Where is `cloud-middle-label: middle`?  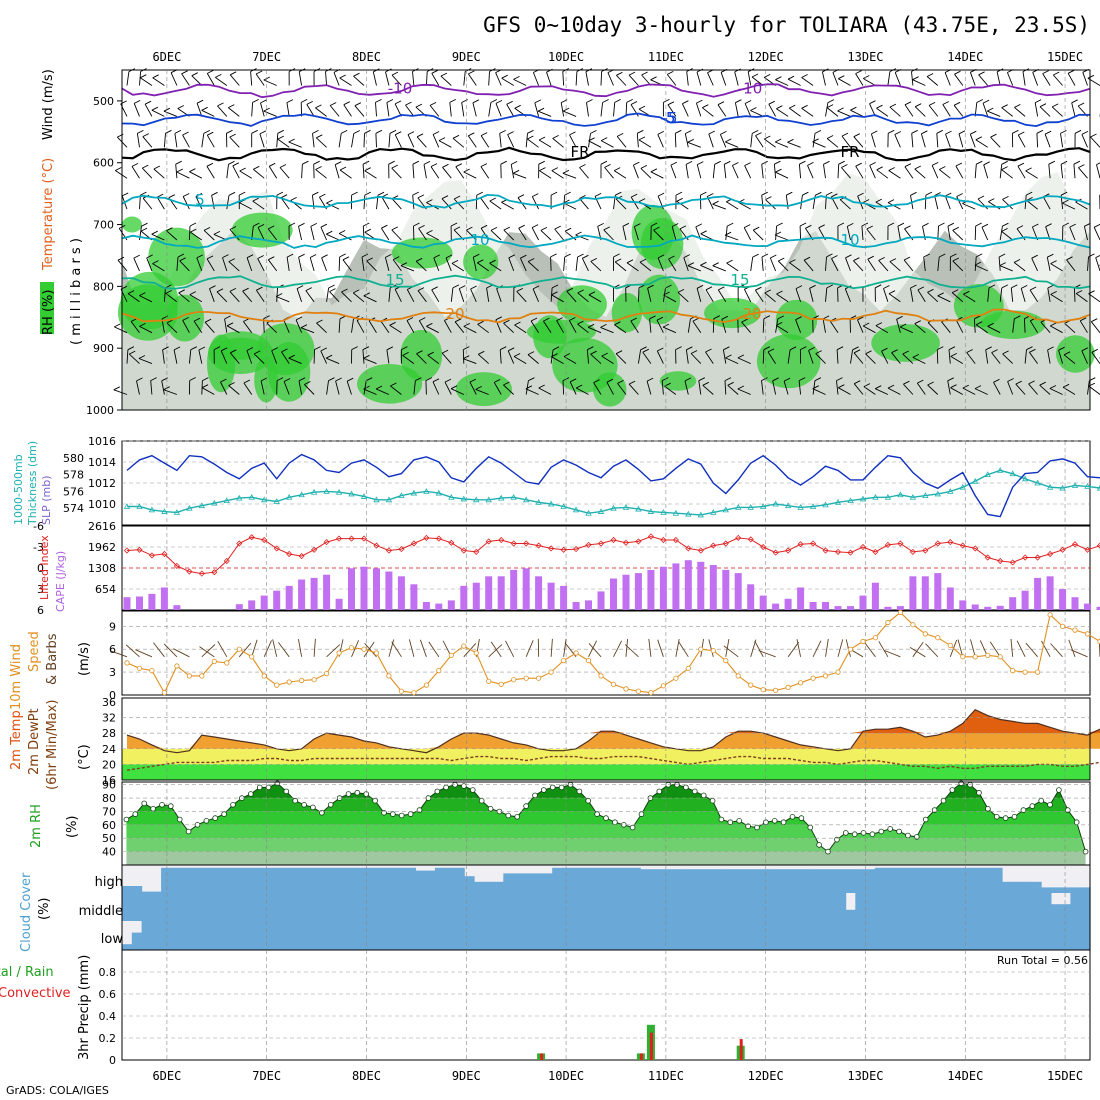
cloud-middle-label: middle is located at coordinates (101, 911).